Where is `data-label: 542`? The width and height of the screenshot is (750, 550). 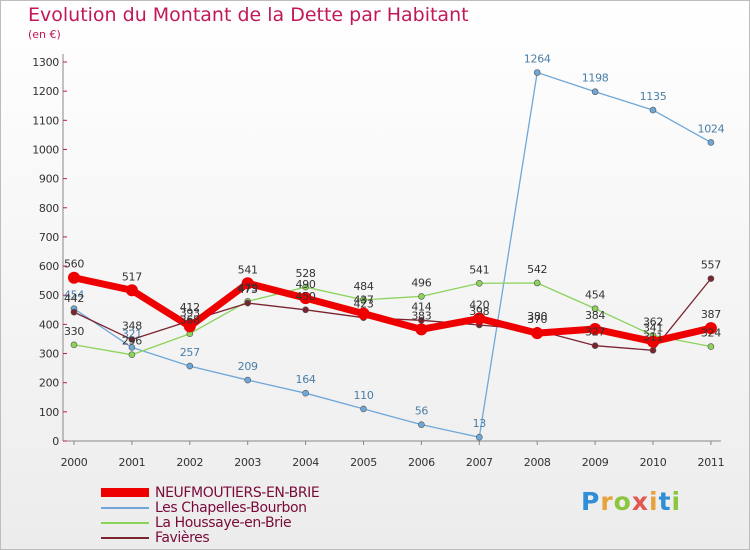
data-label: 542 is located at coordinates (537, 269).